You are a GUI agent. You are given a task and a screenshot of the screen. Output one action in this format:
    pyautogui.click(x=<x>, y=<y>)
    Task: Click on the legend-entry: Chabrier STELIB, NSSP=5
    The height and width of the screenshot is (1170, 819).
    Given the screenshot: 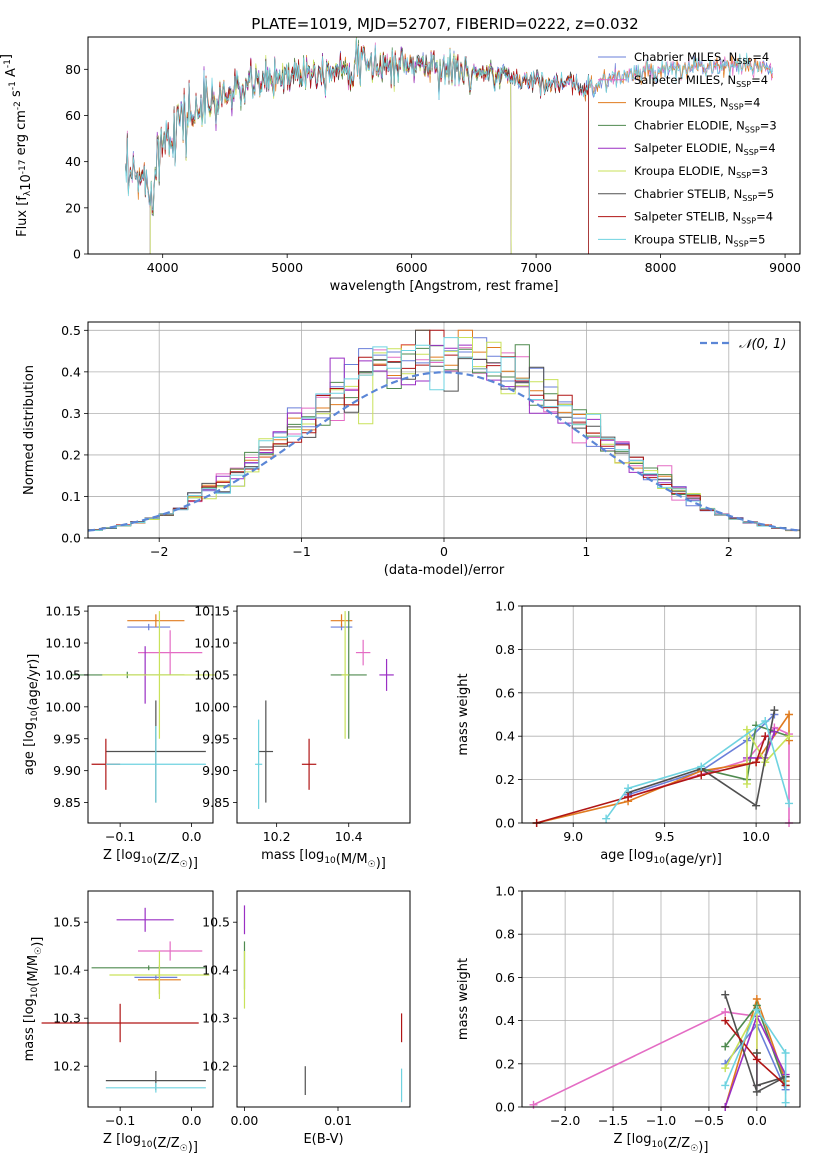 What is the action you would take?
    pyautogui.click(x=704, y=195)
    